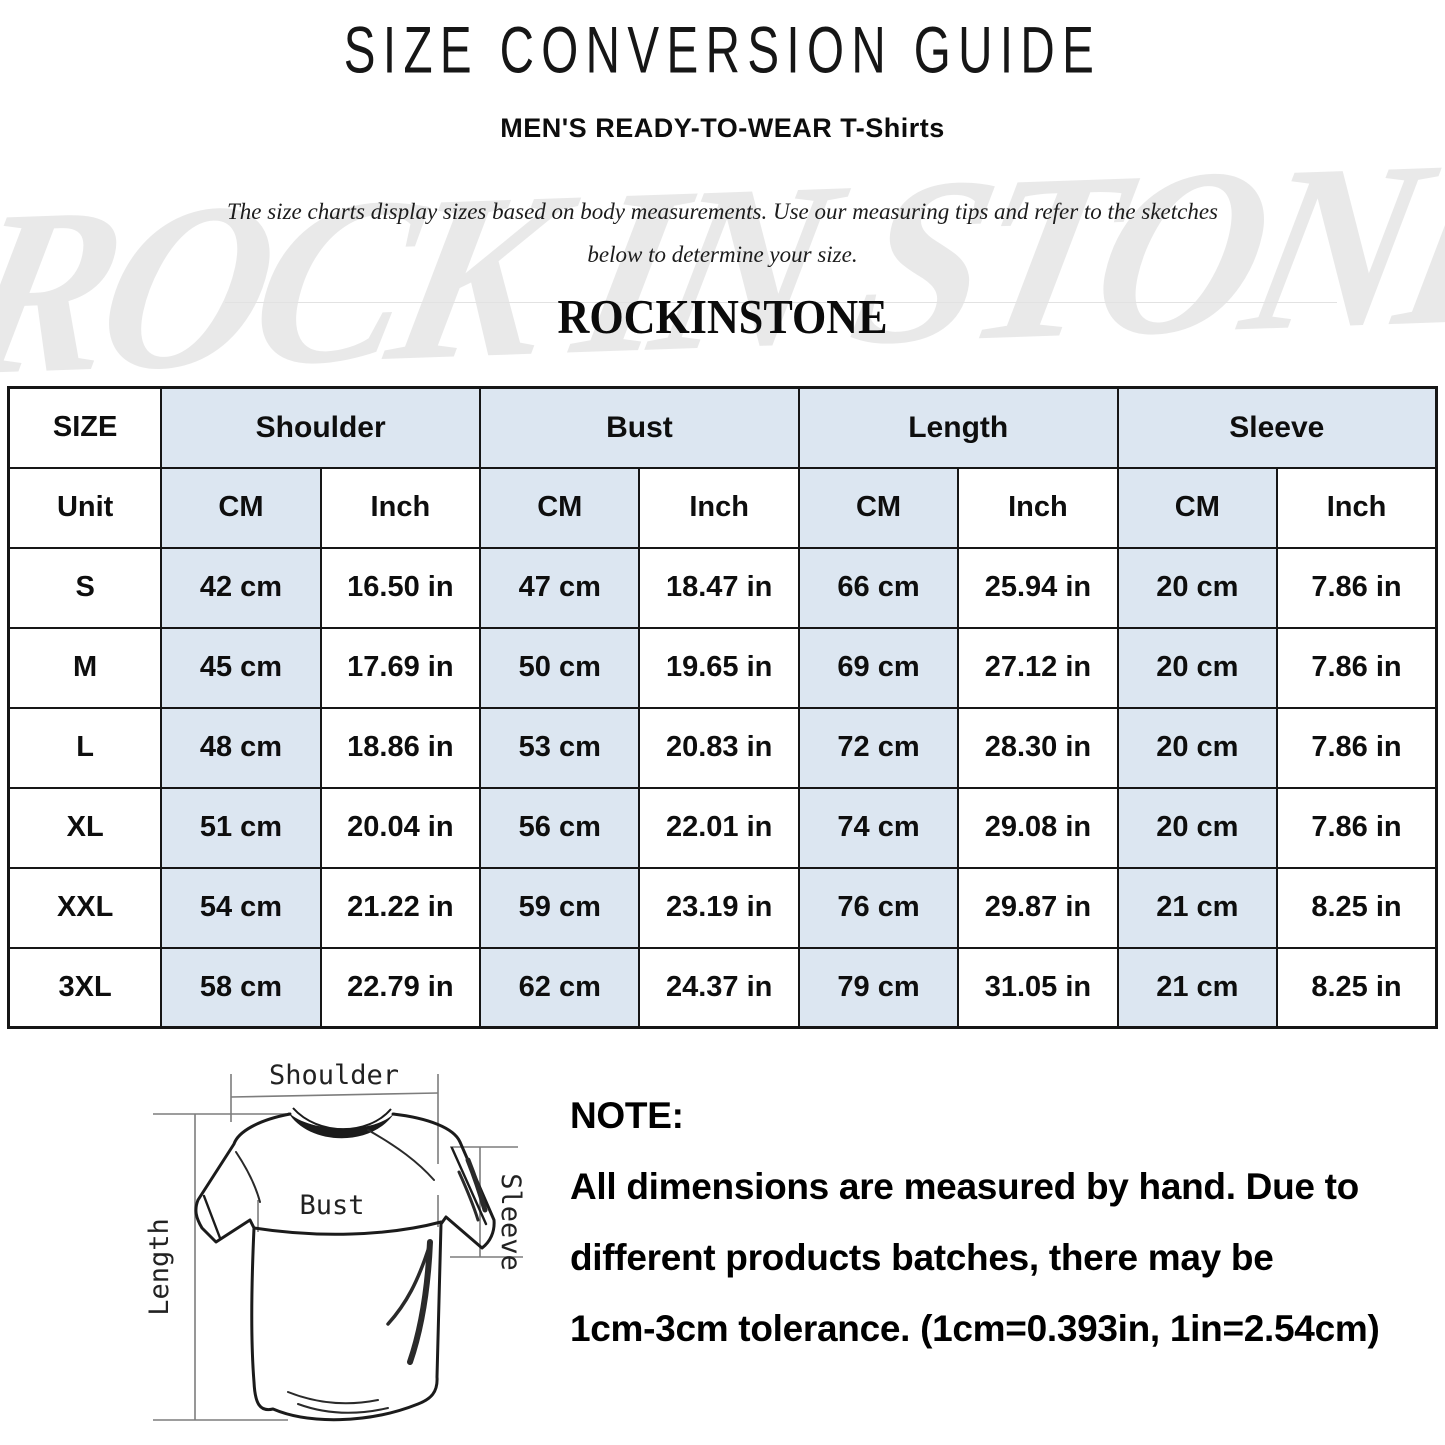 The height and width of the screenshot is (1445, 1445). What do you see at coordinates (85, 427) in the screenshot?
I see `size-corner-cell: SIZE` at bounding box center [85, 427].